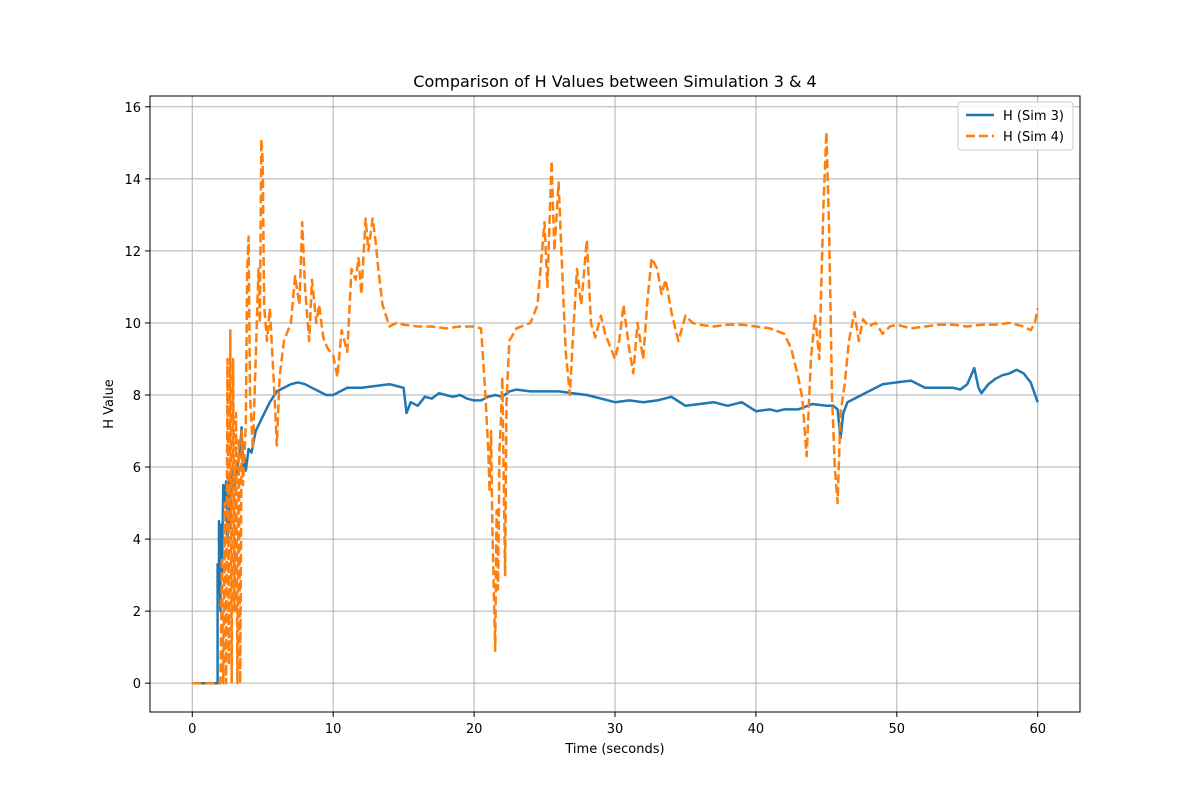 This screenshot has height=800, width=1200. What do you see at coordinates (897, 729) in the screenshot?
I see `x-tick-label: 50` at bounding box center [897, 729].